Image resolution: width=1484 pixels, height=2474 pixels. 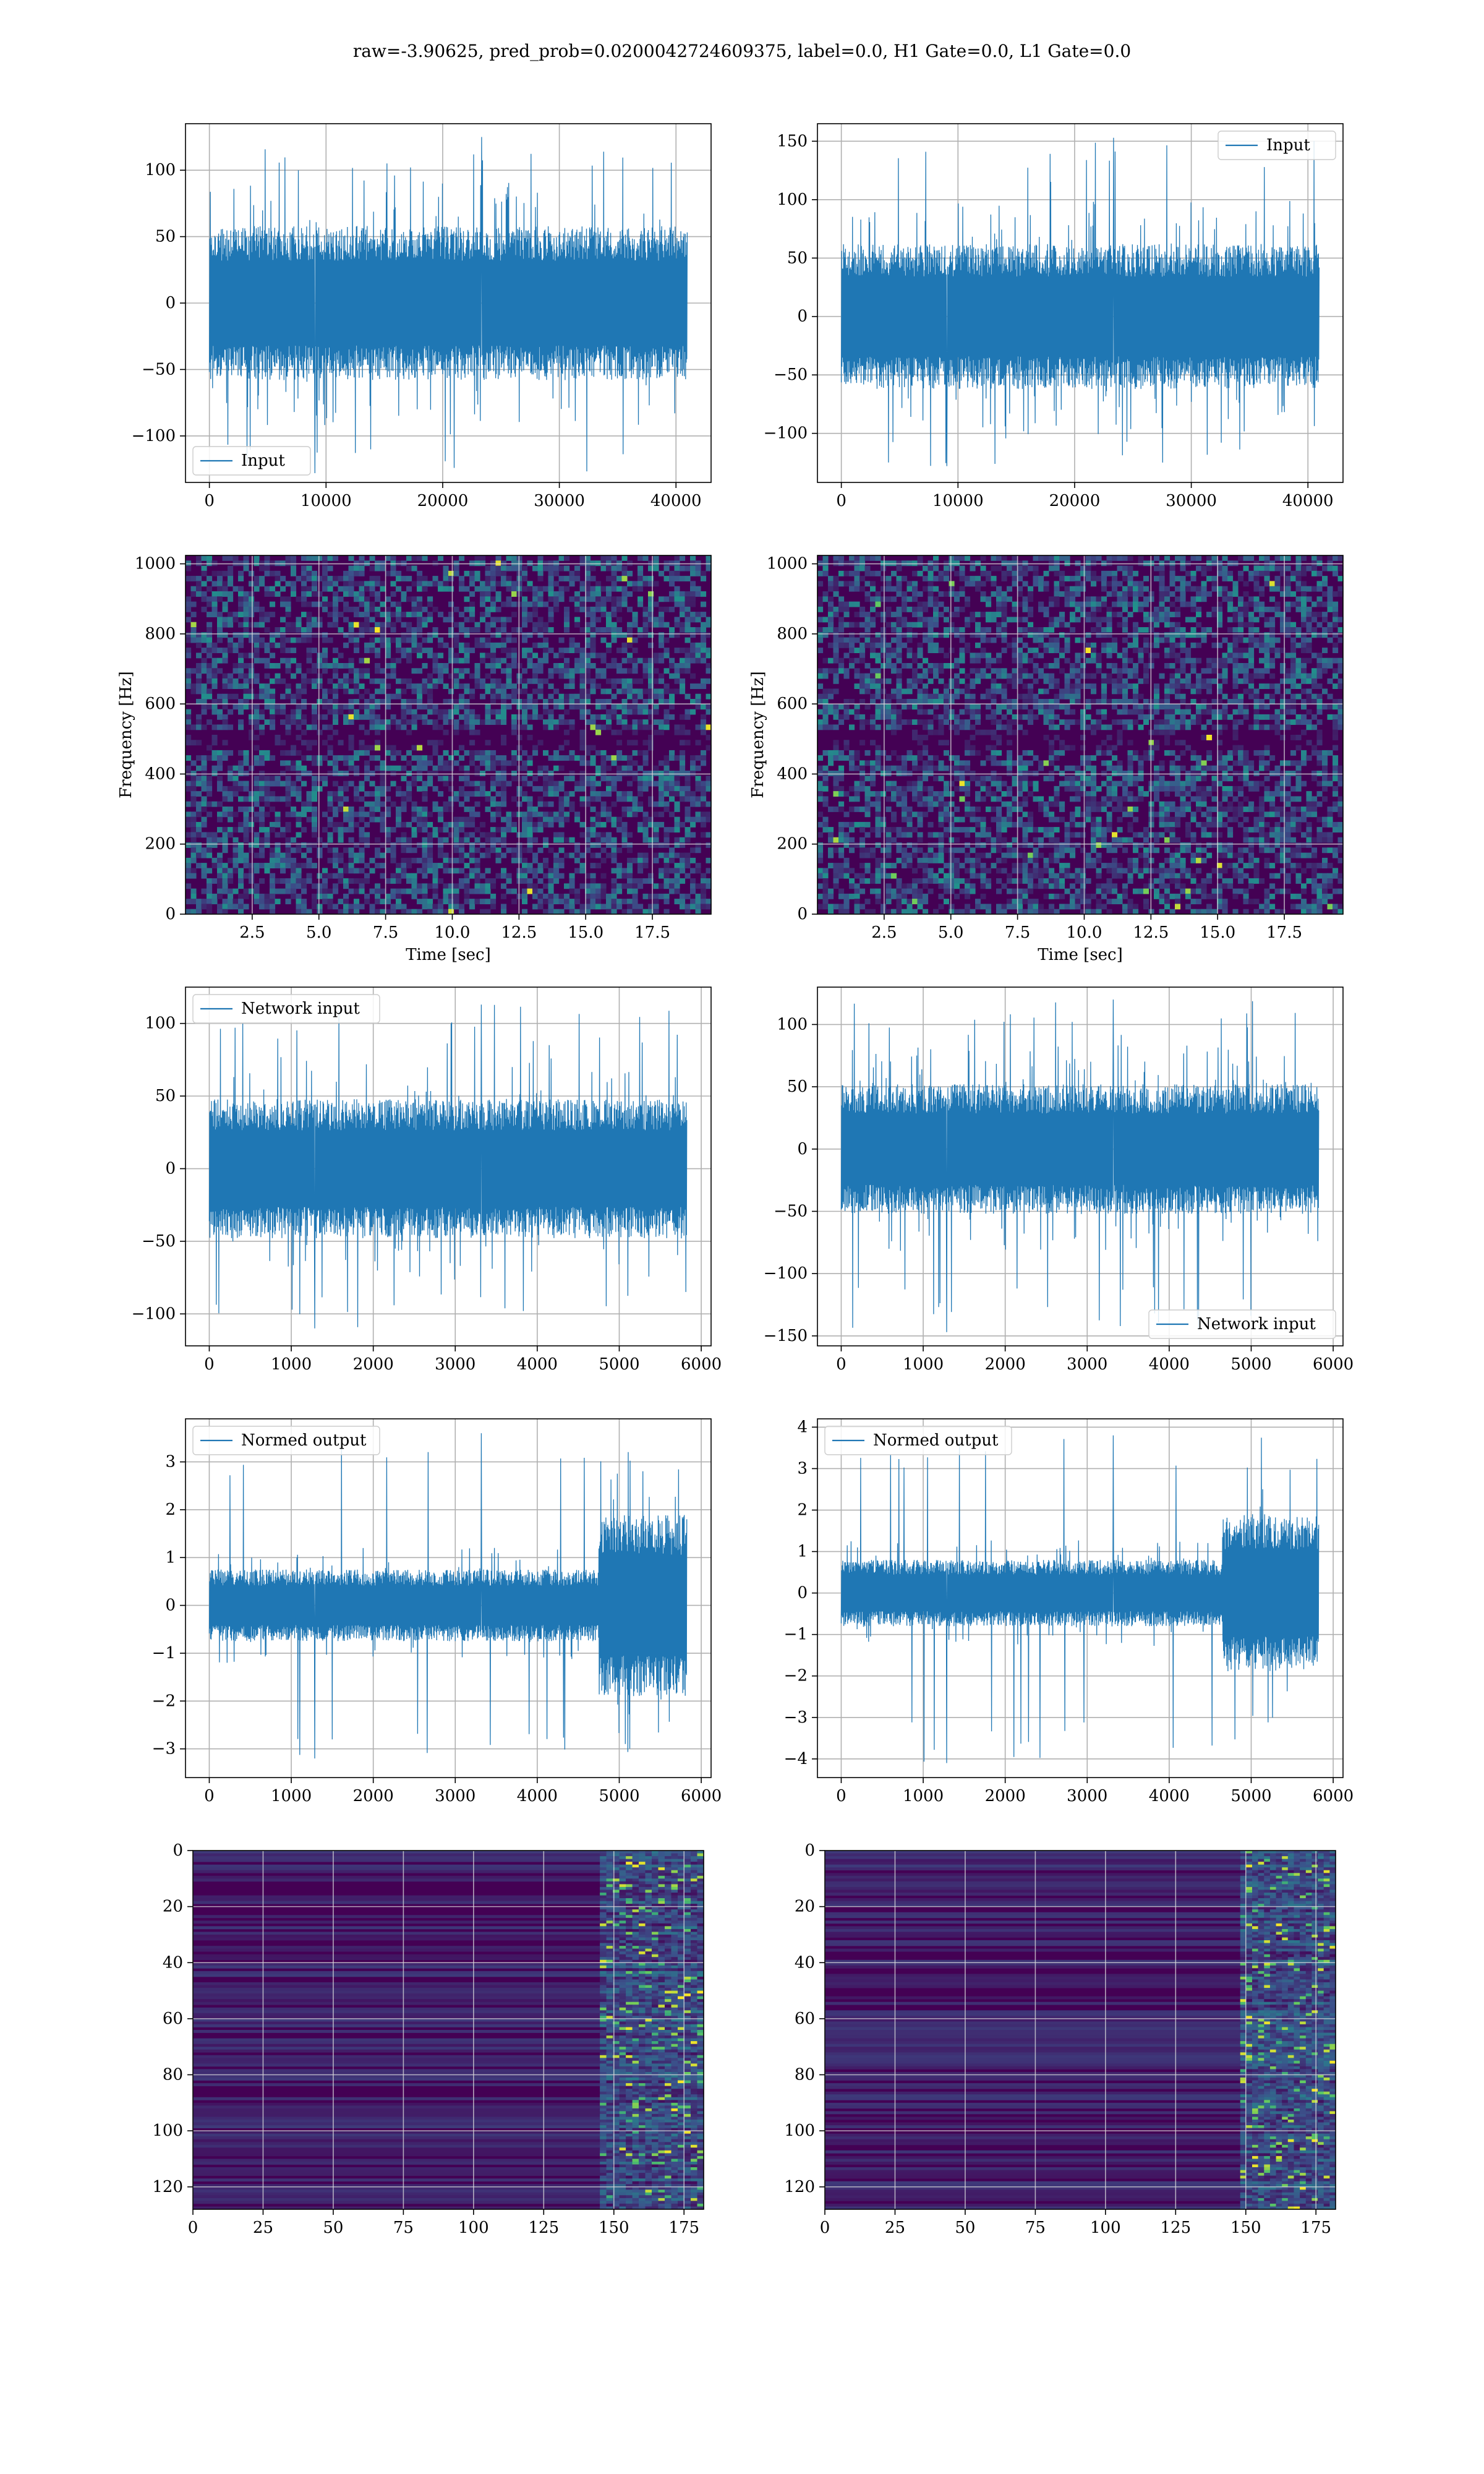 What do you see at coordinates (160, 844) in the screenshot?
I see `y-tick-label: 200` at bounding box center [160, 844].